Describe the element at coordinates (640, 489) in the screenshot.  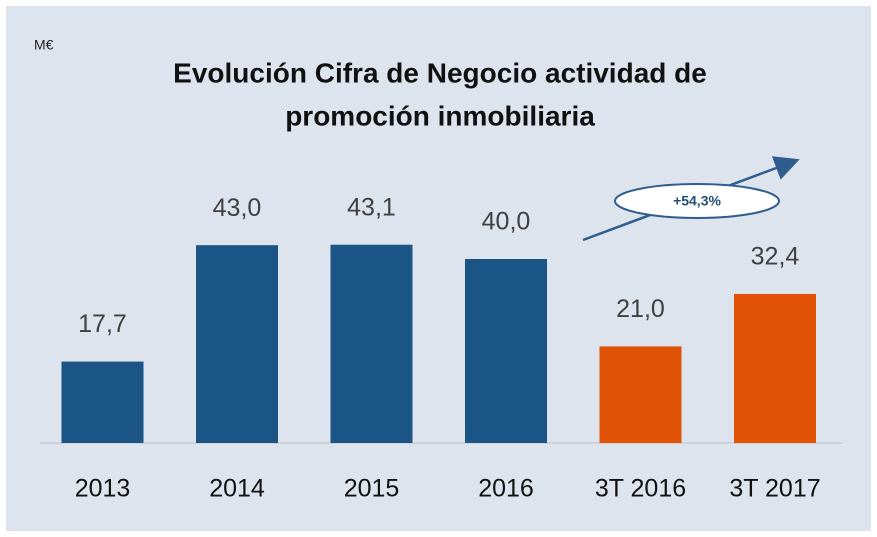
I see `x-tick-label: 3T 2016` at that location.